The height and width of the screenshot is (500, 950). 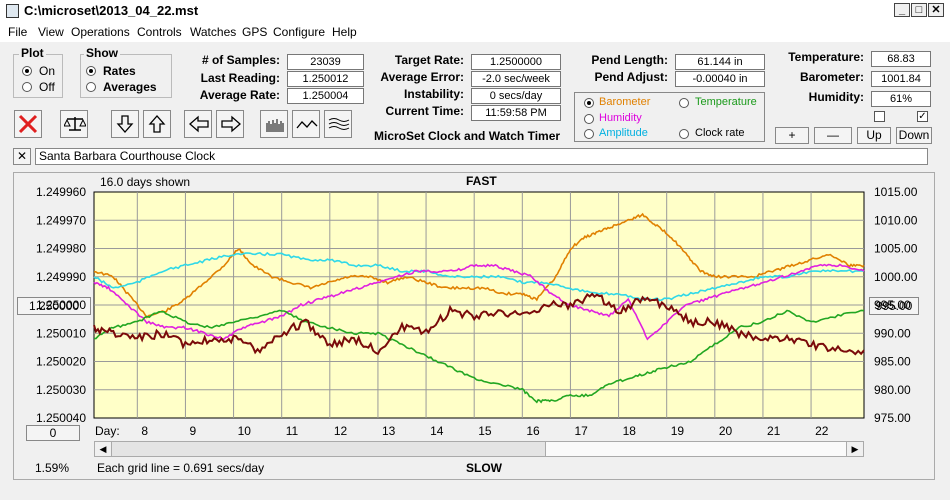 What do you see at coordinates (274, 124) in the screenshot?
I see `bars-view-button` at bounding box center [274, 124].